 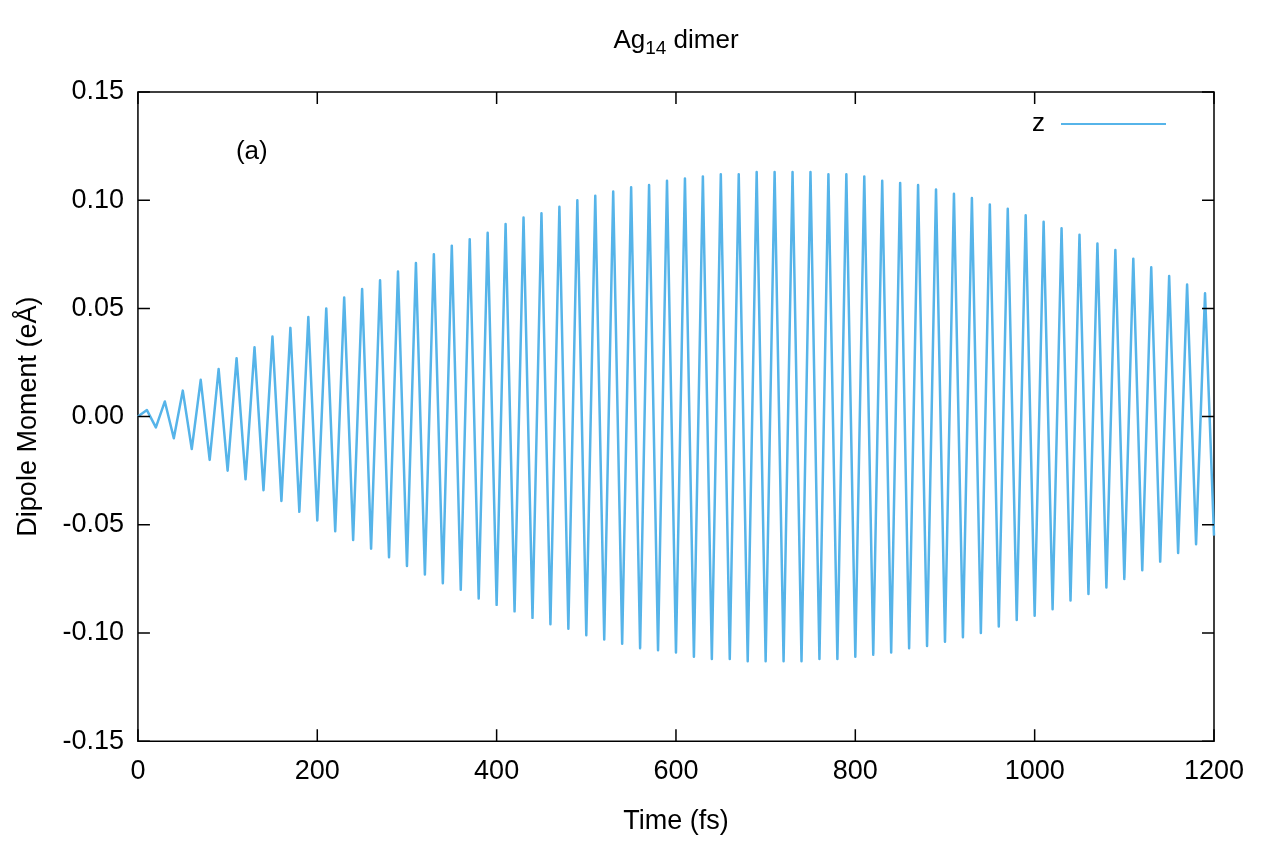 What do you see at coordinates (676, 769) in the screenshot?
I see `x-tick-label: 600` at bounding box center [676, 769].